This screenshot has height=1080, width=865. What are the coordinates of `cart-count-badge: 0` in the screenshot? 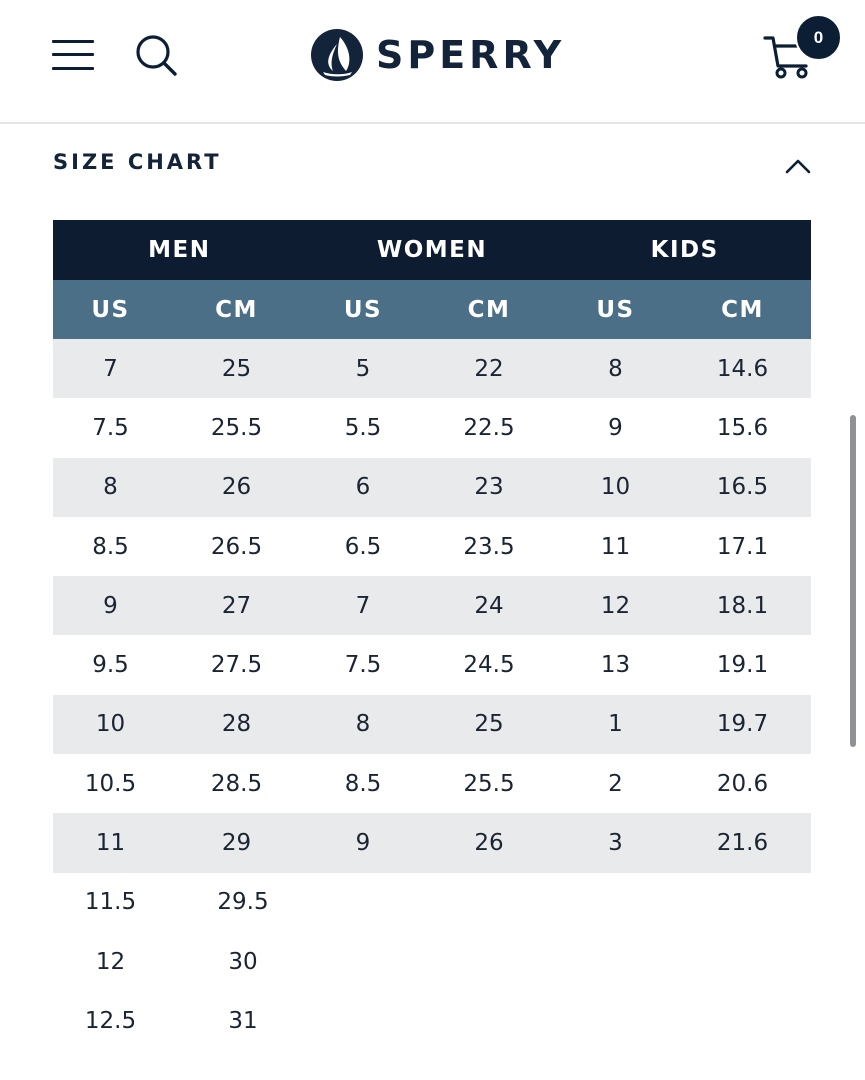 It's located at (818, 37).